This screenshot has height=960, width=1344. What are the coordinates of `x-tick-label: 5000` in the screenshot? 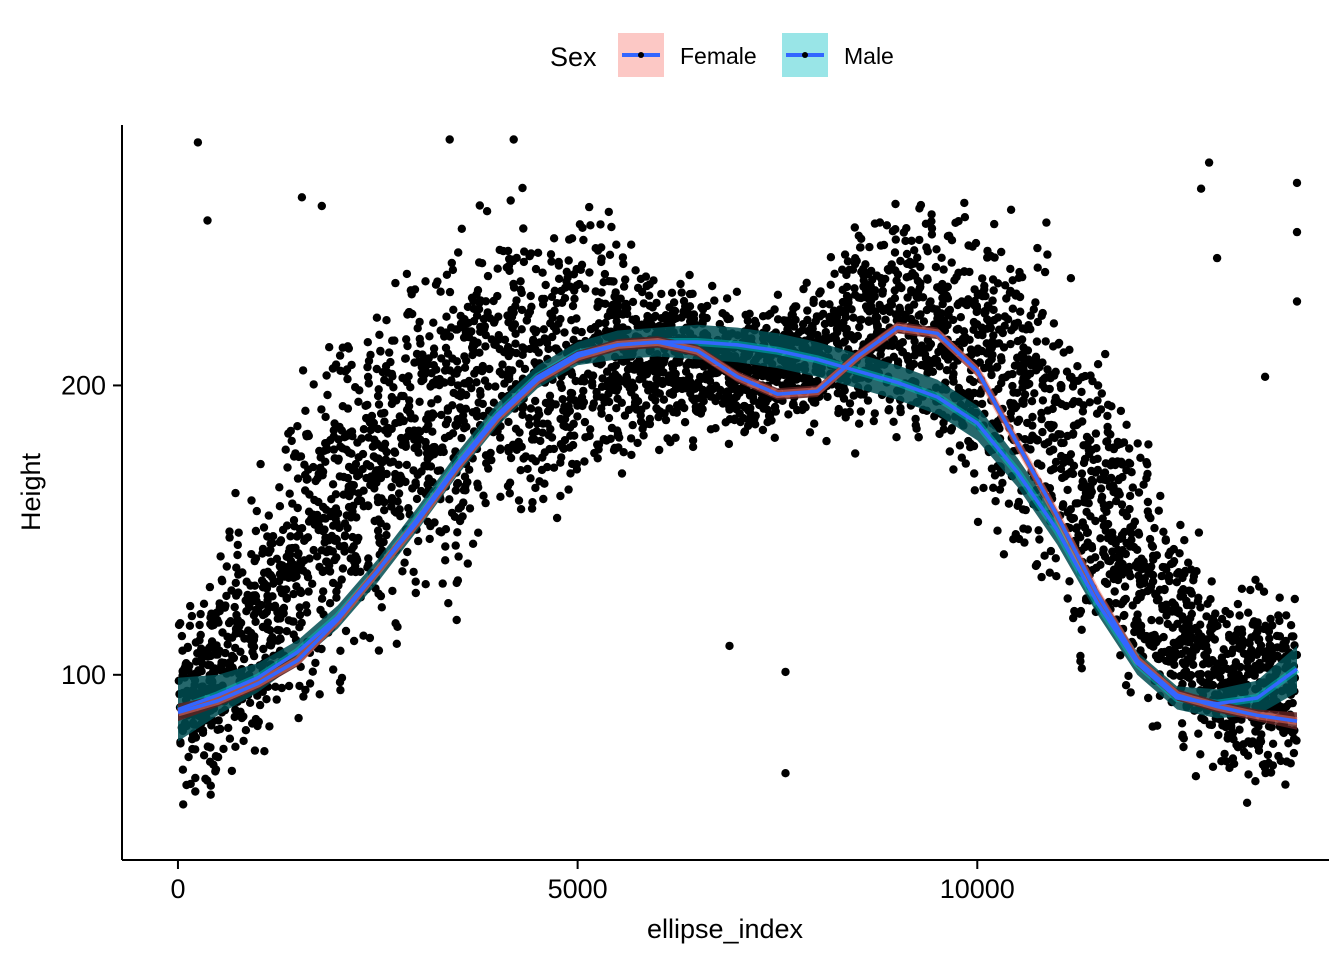 It's located at (578, 889).